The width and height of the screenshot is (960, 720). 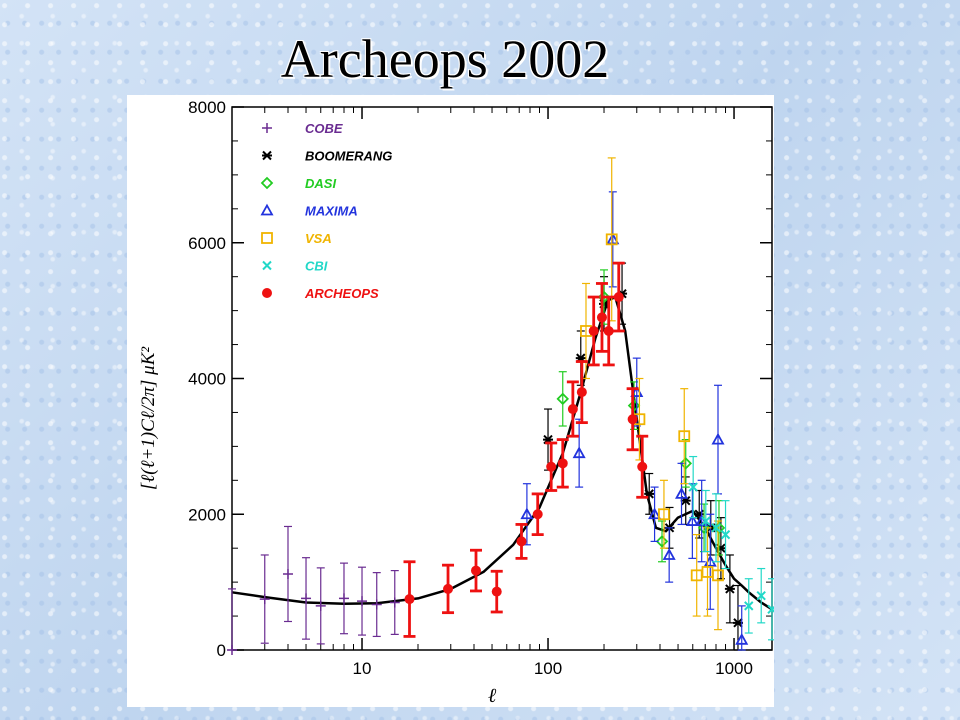 What do you see at coordinates (207, 379) in the screenshot?
I see `y-tick-label: 4000` at bounding box center [207, 379].